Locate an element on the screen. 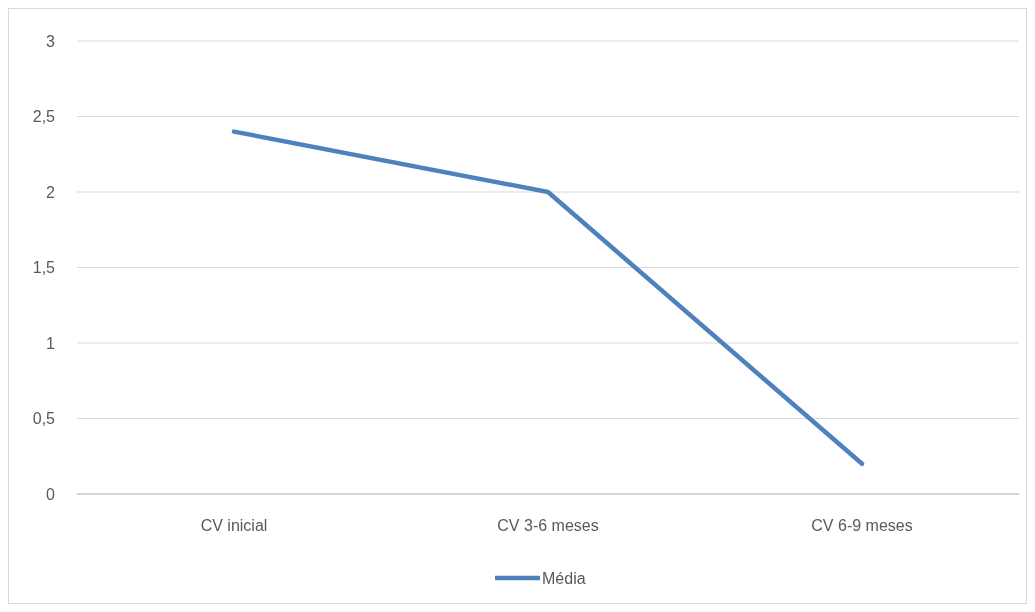 This screenshot has height=612, width=1035. y-tick-label: 3 is located at coordinates (51, 41).